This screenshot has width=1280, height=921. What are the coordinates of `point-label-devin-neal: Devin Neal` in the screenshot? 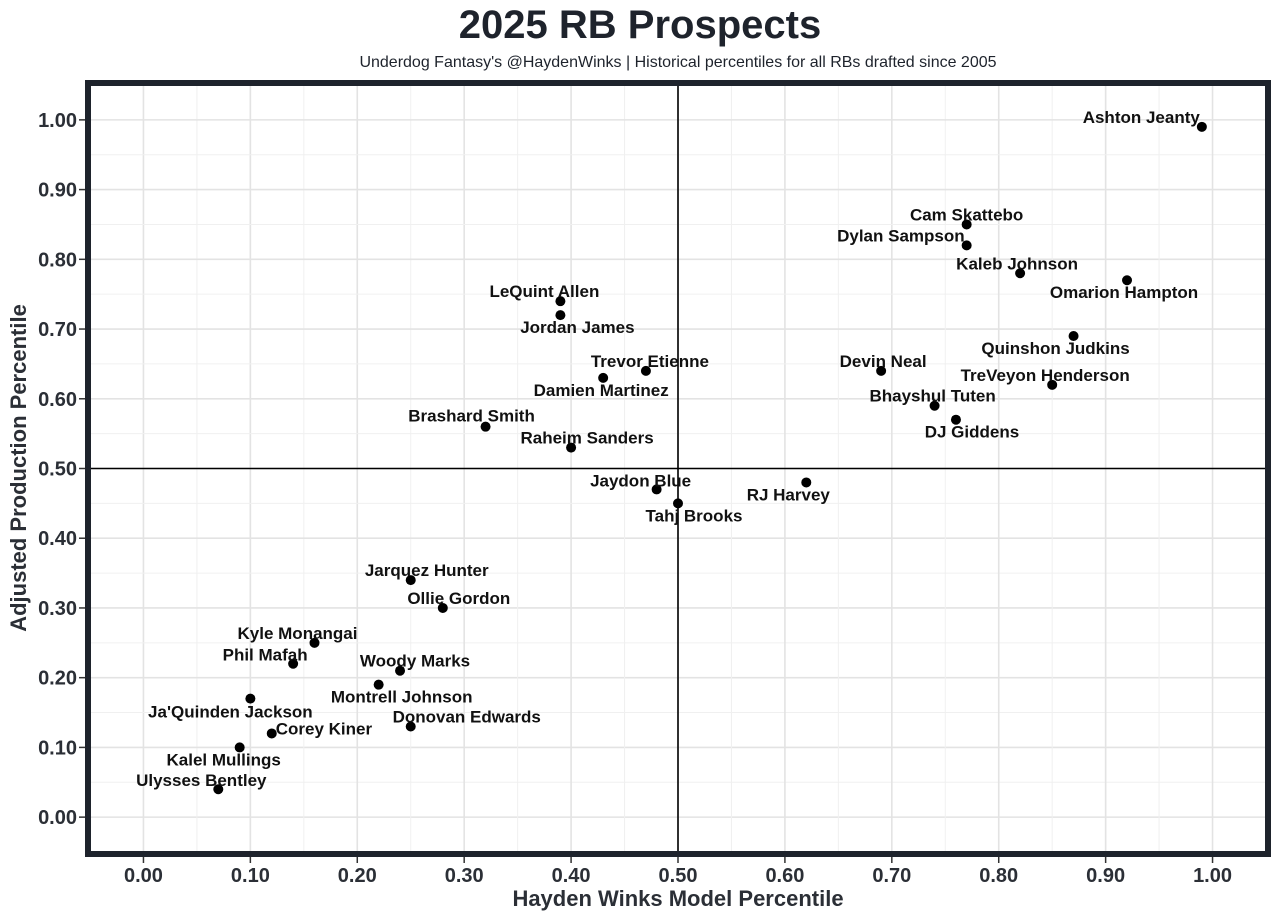 It's located at (883, 361).